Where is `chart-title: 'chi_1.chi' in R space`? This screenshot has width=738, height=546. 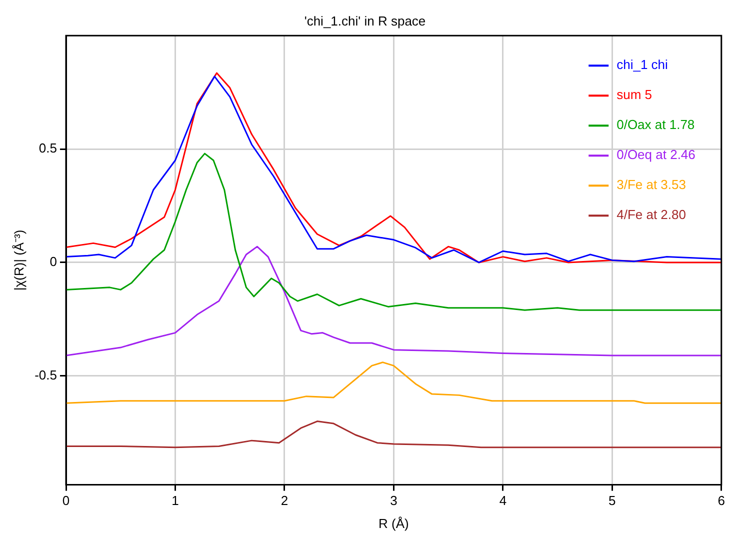
chart-title: 'chi_1.chi' in R space is located at coordinates (365, 20).